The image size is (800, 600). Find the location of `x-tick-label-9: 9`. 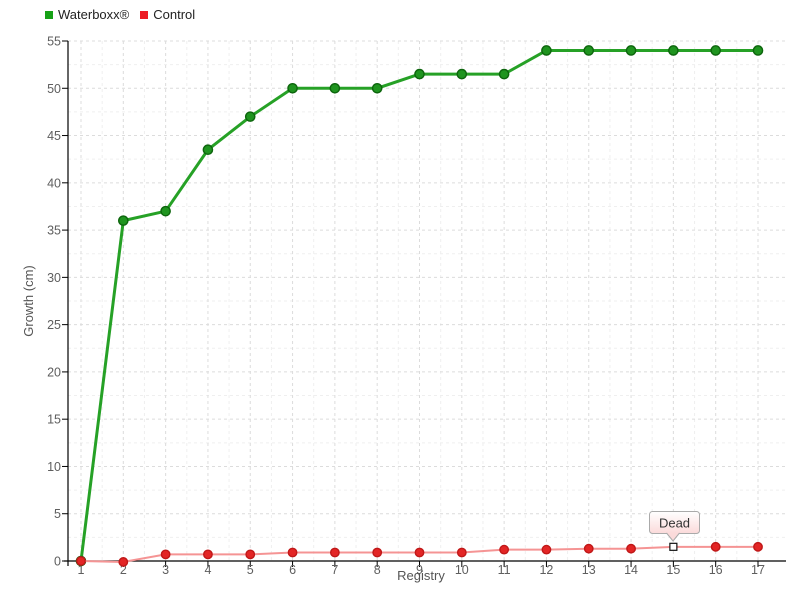

x-tick-label-9: 9 is located at coordinates (419, 570).